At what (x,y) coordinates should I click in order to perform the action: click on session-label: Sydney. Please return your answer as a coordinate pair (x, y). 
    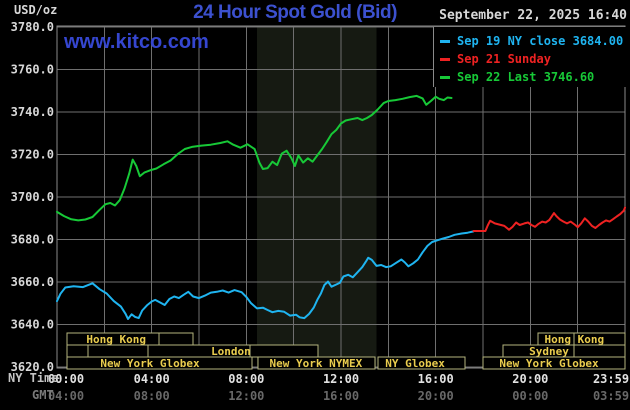
    Looking at the image, I should click on (549, 351).